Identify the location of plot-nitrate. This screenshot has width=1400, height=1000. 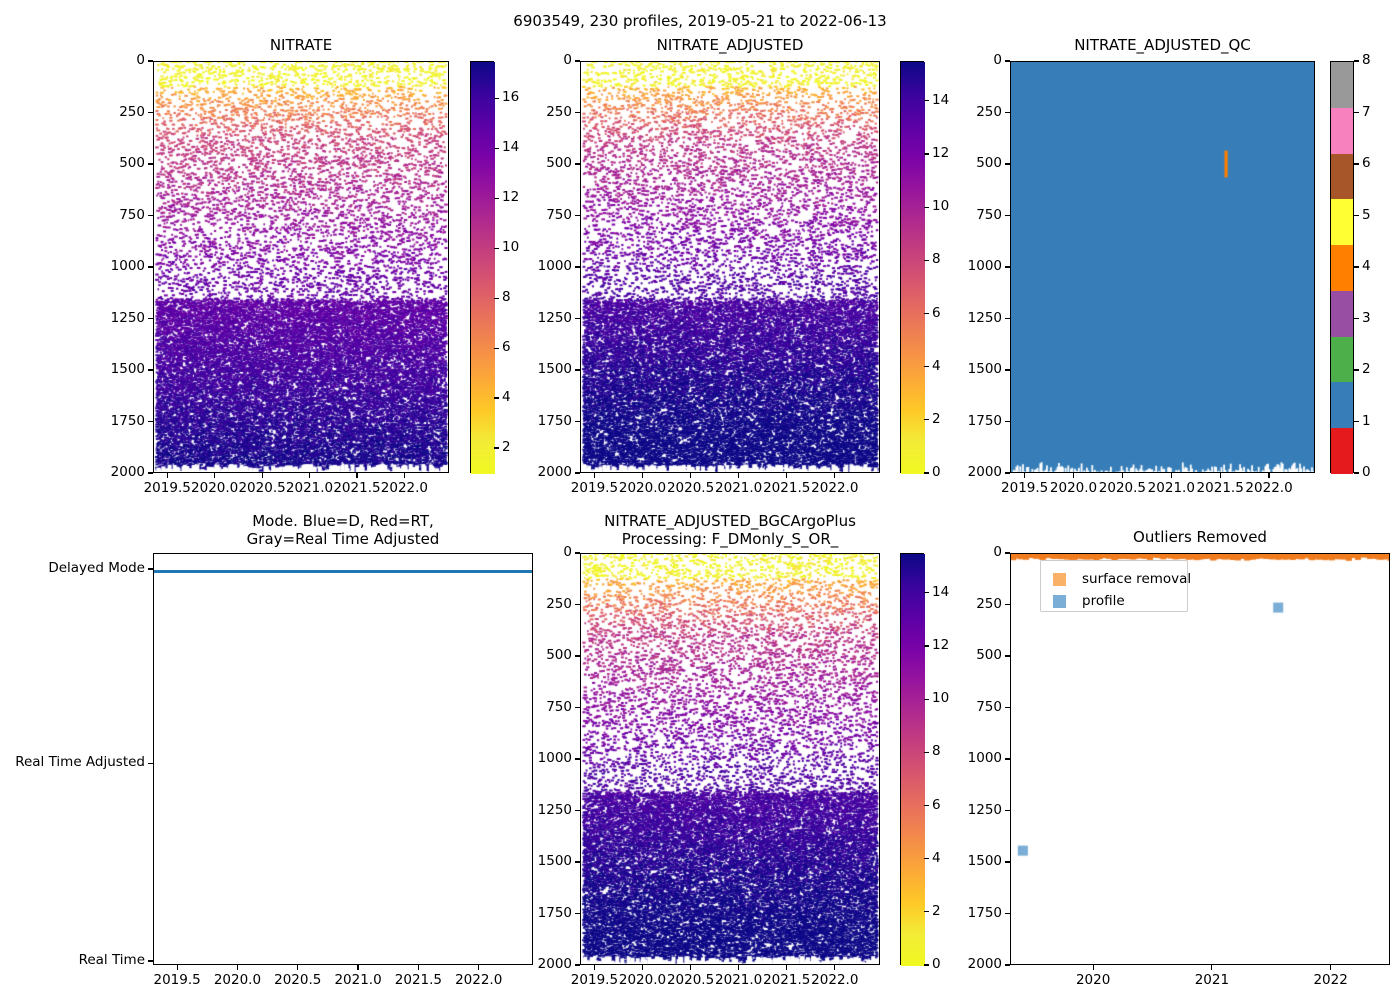
(301, 267).